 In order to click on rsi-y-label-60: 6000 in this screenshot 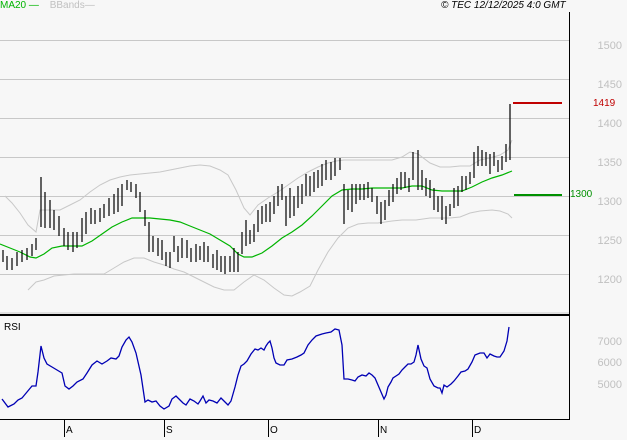, I will do `click(609, 363)`.